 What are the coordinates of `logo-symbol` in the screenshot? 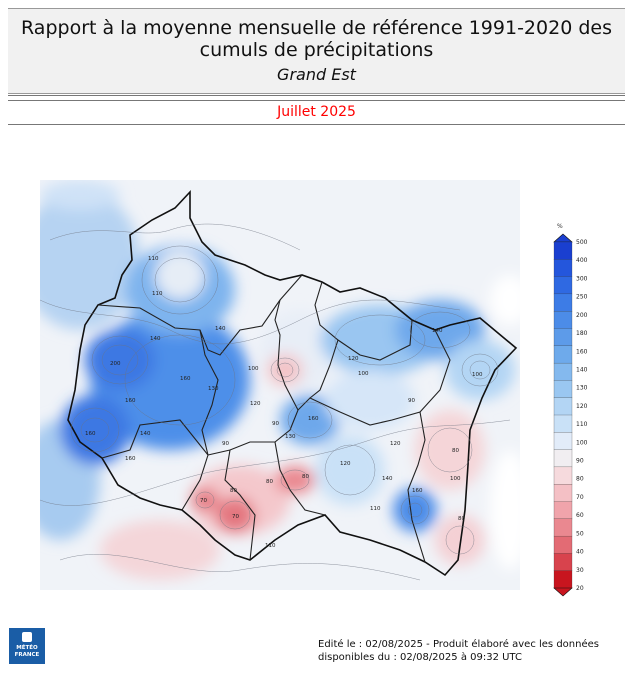 It's located at (27, 637).